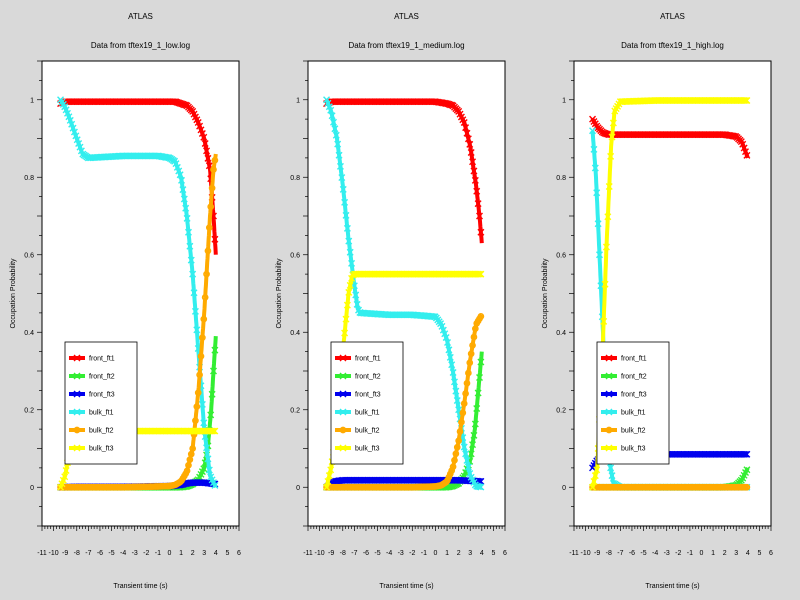  What do you see at coordinates (138, 292) in the screenshot?
I see `series-bulk_ft1` at bounding box center [138, 292].